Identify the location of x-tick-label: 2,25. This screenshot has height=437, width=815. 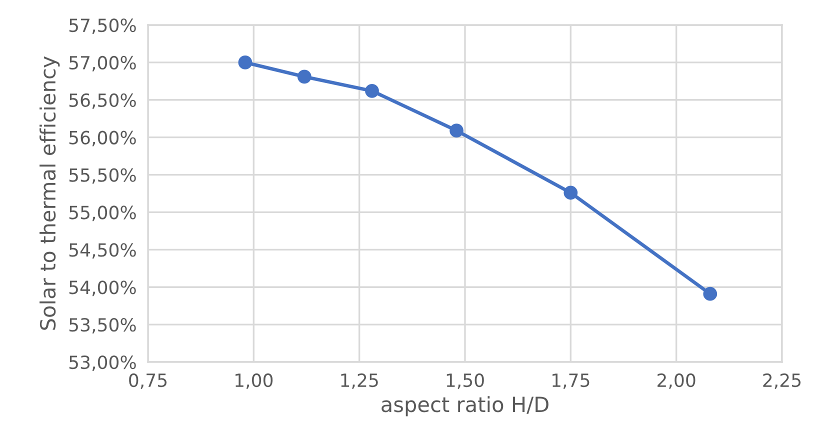
(782, 381).